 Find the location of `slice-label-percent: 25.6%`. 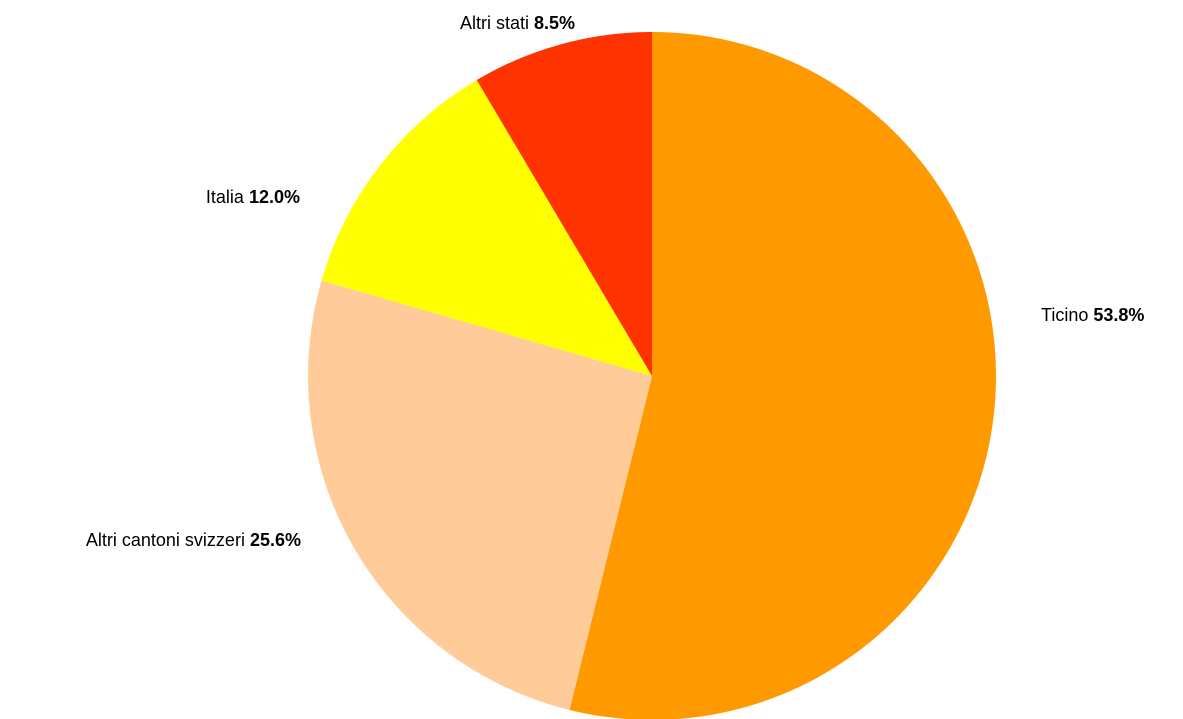

slice-label-percent: 25.6% is located at coordinates (275, 540).